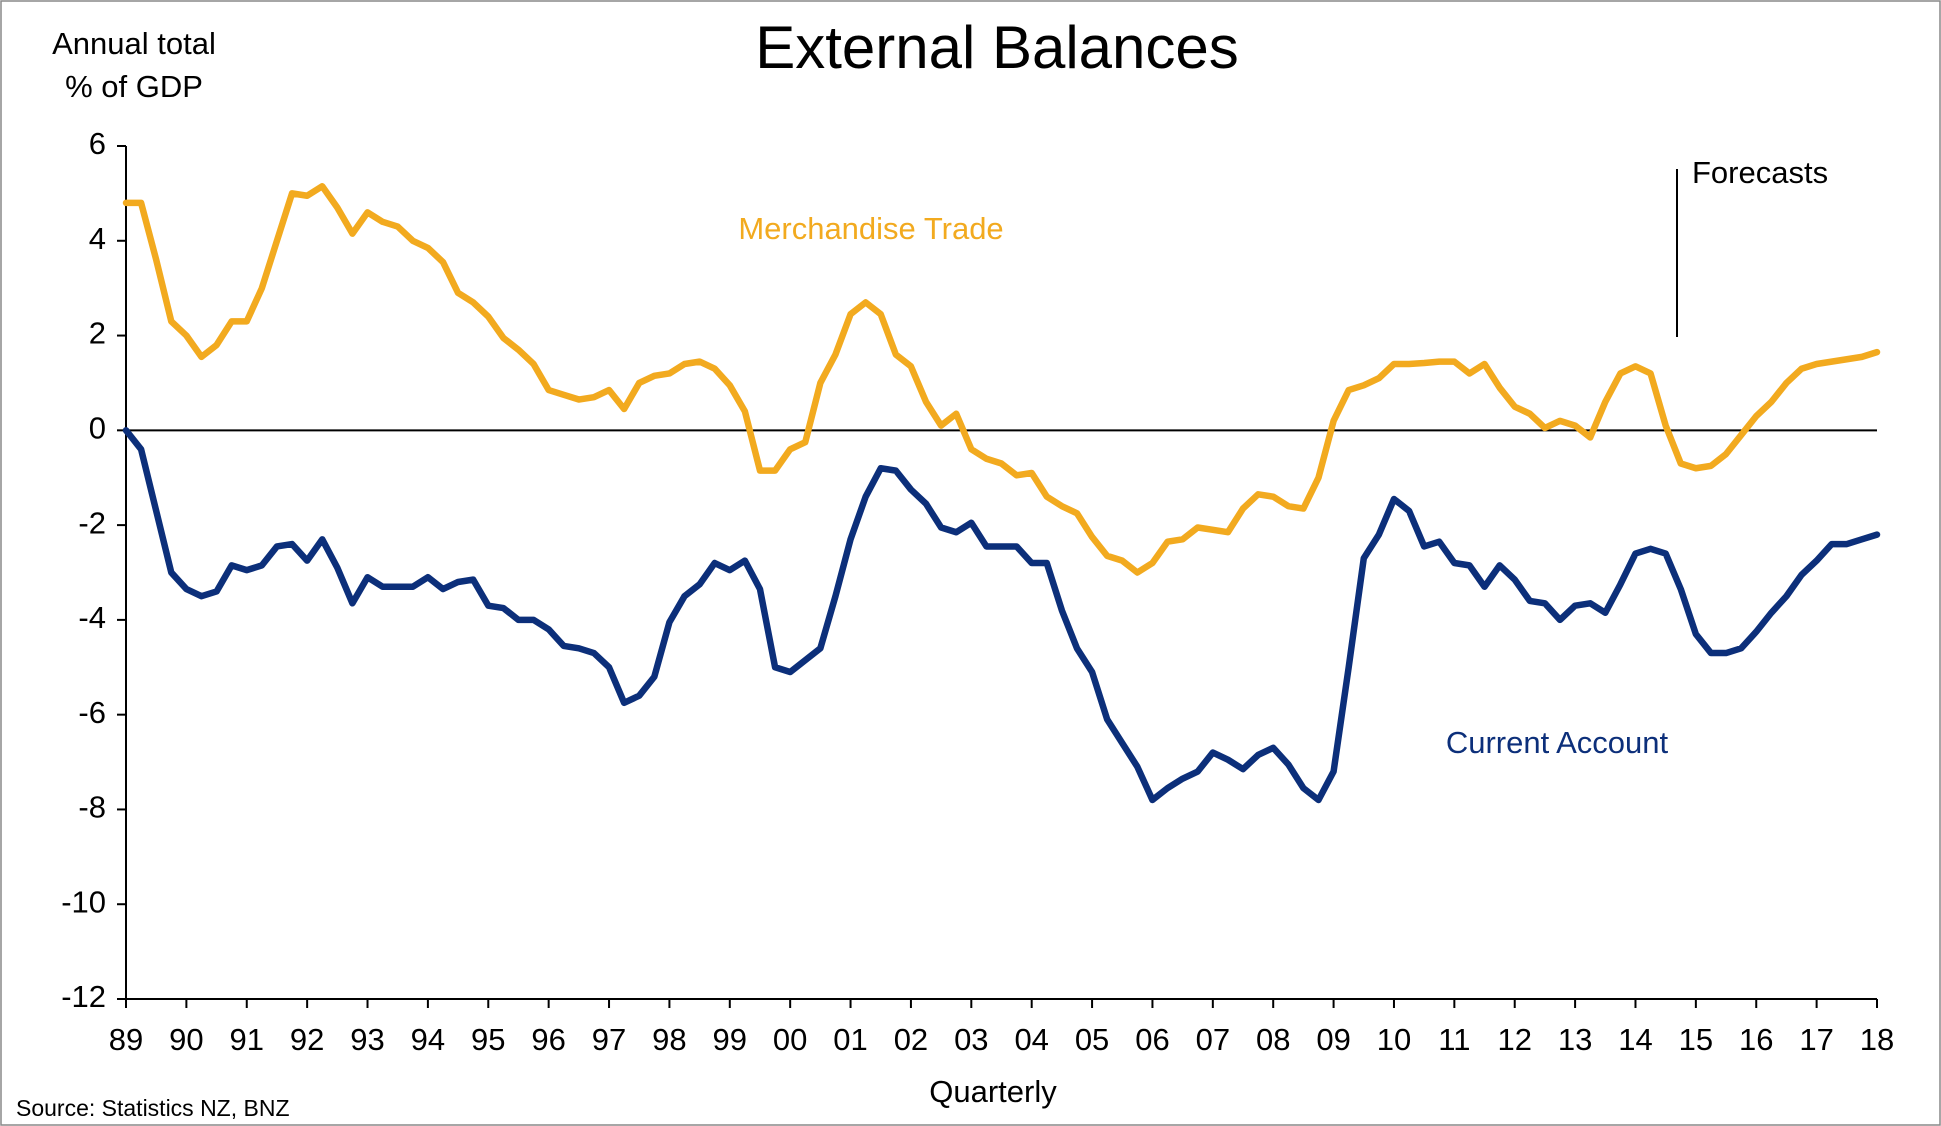 The width and height of the screenshot is (1941, 1126). What do you see at coordinates (870, 228) in the screenshot?
I see `series-label: Merchandise Trade` at bounding box center [870, 228].